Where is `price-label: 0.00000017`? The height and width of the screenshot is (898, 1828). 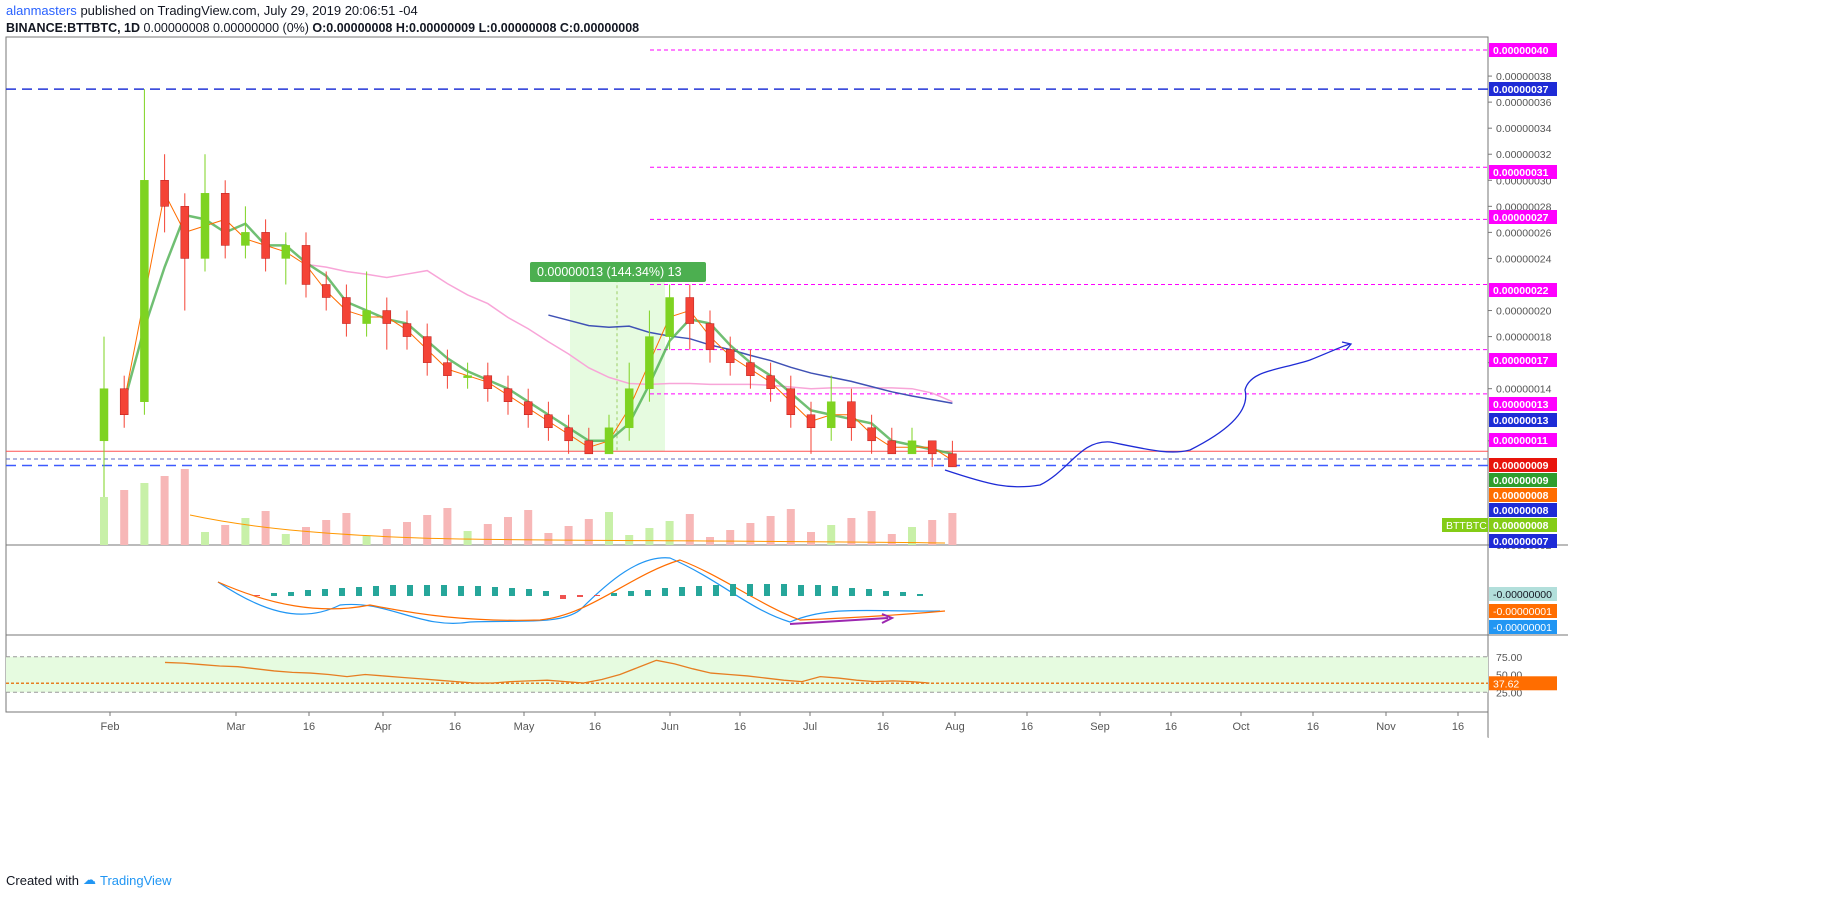
price-label: 0.00000017 is located at coordinates (1521, 361).